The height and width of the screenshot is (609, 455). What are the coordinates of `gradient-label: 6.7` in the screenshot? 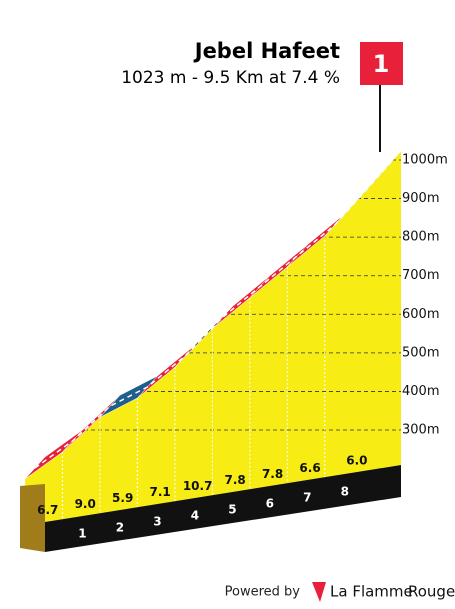 It's located at (47, 510).